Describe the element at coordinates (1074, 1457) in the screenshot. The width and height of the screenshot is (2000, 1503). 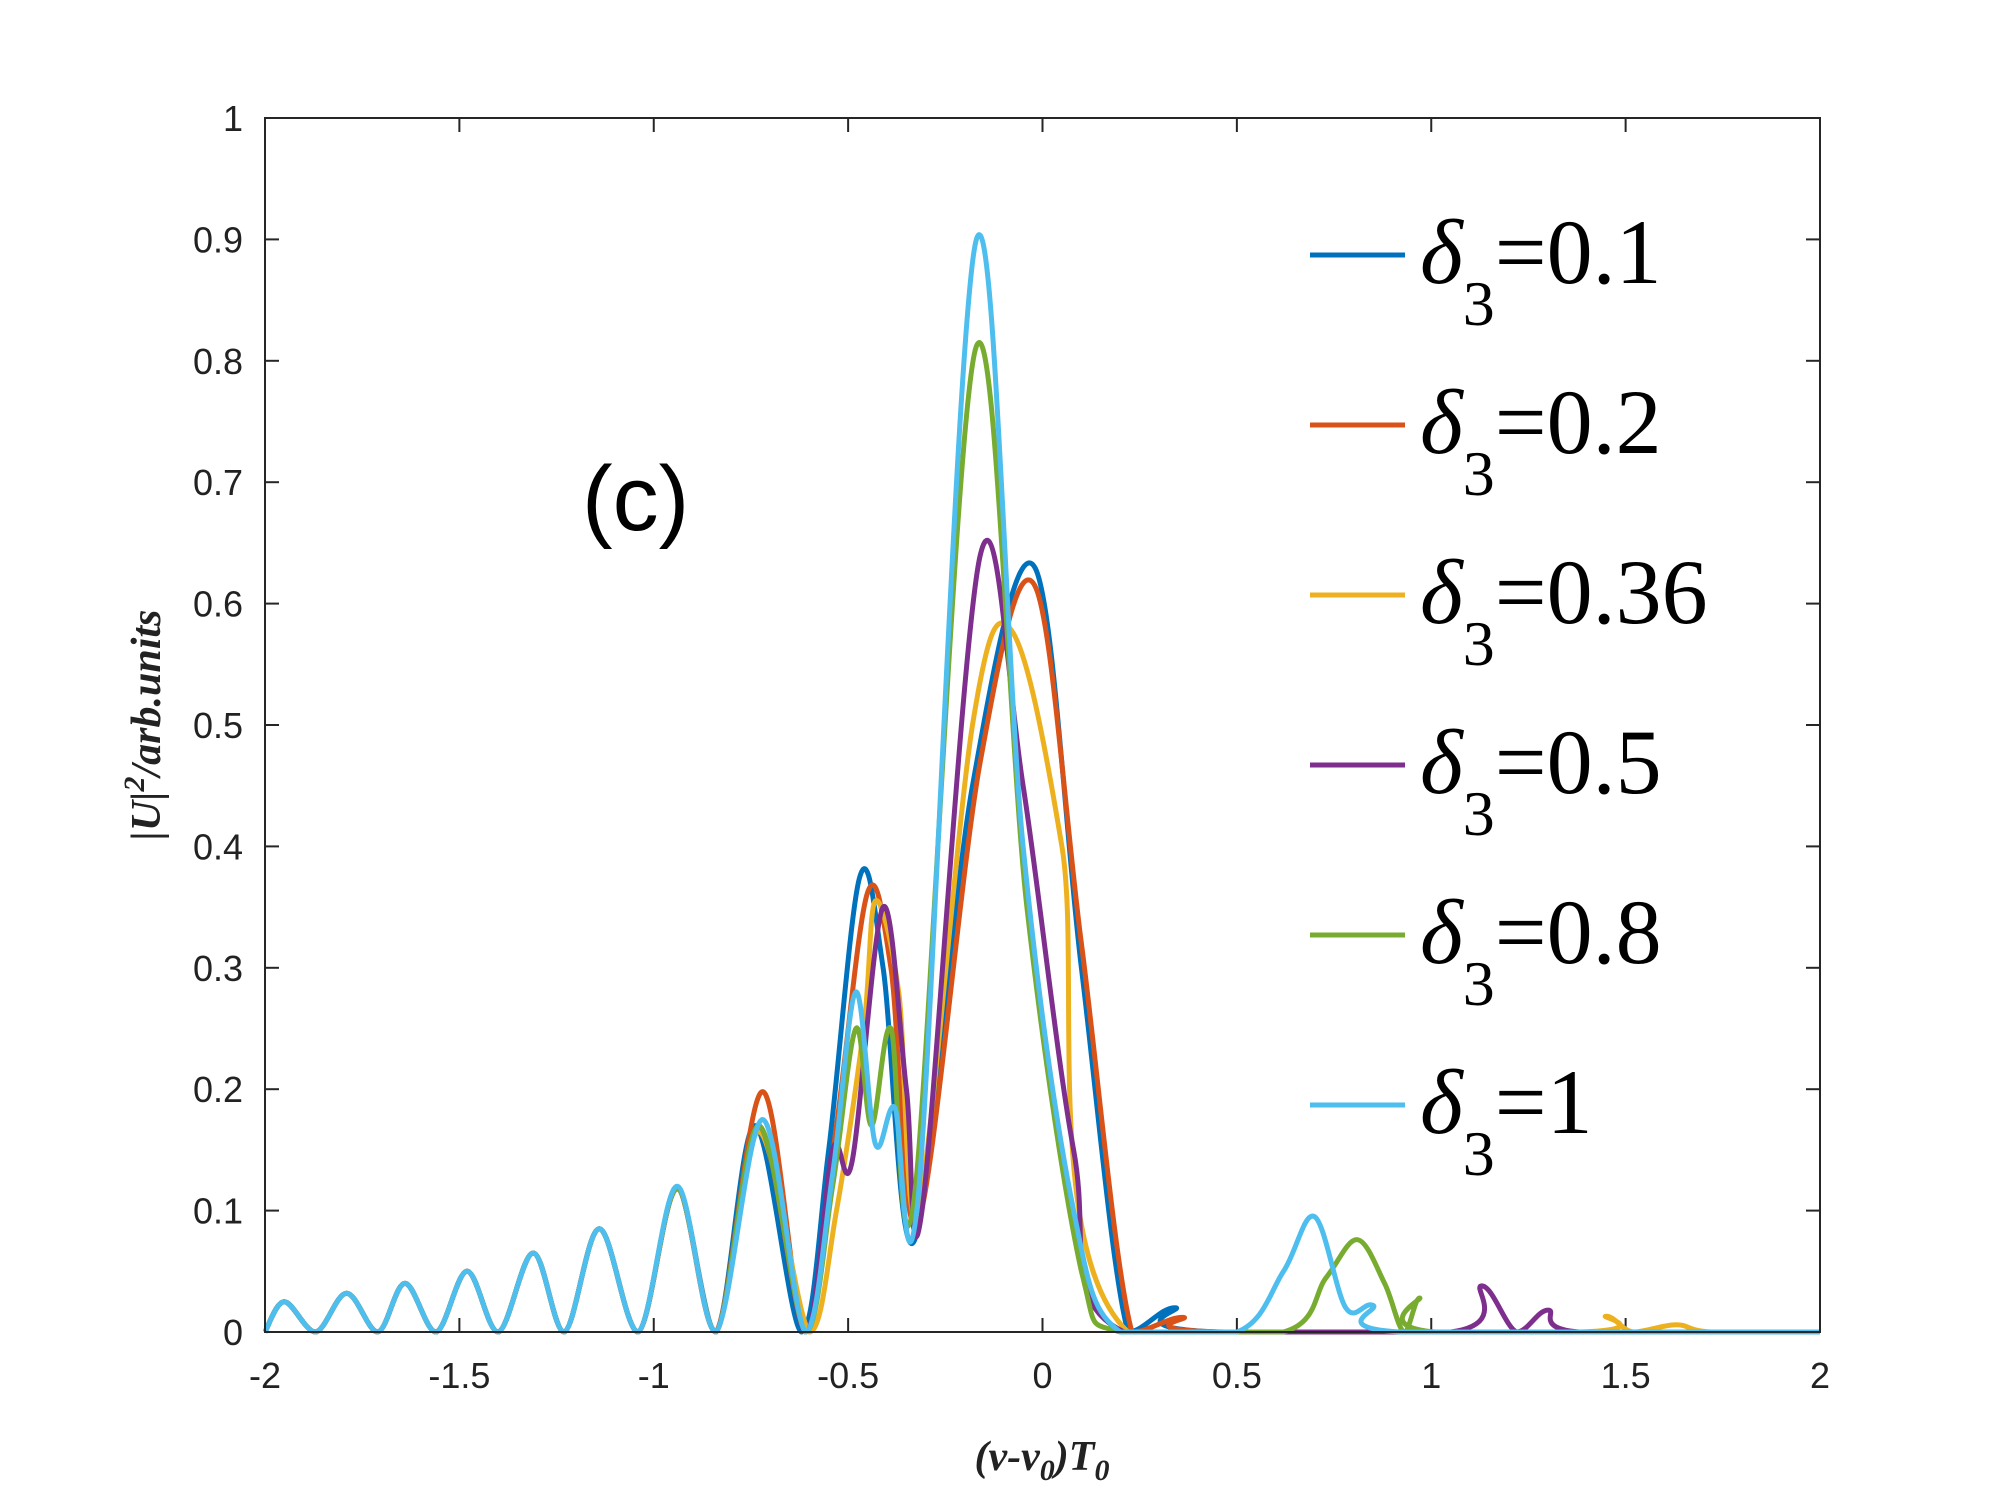
I see `x-axis-title-part-c: )T` at that location.